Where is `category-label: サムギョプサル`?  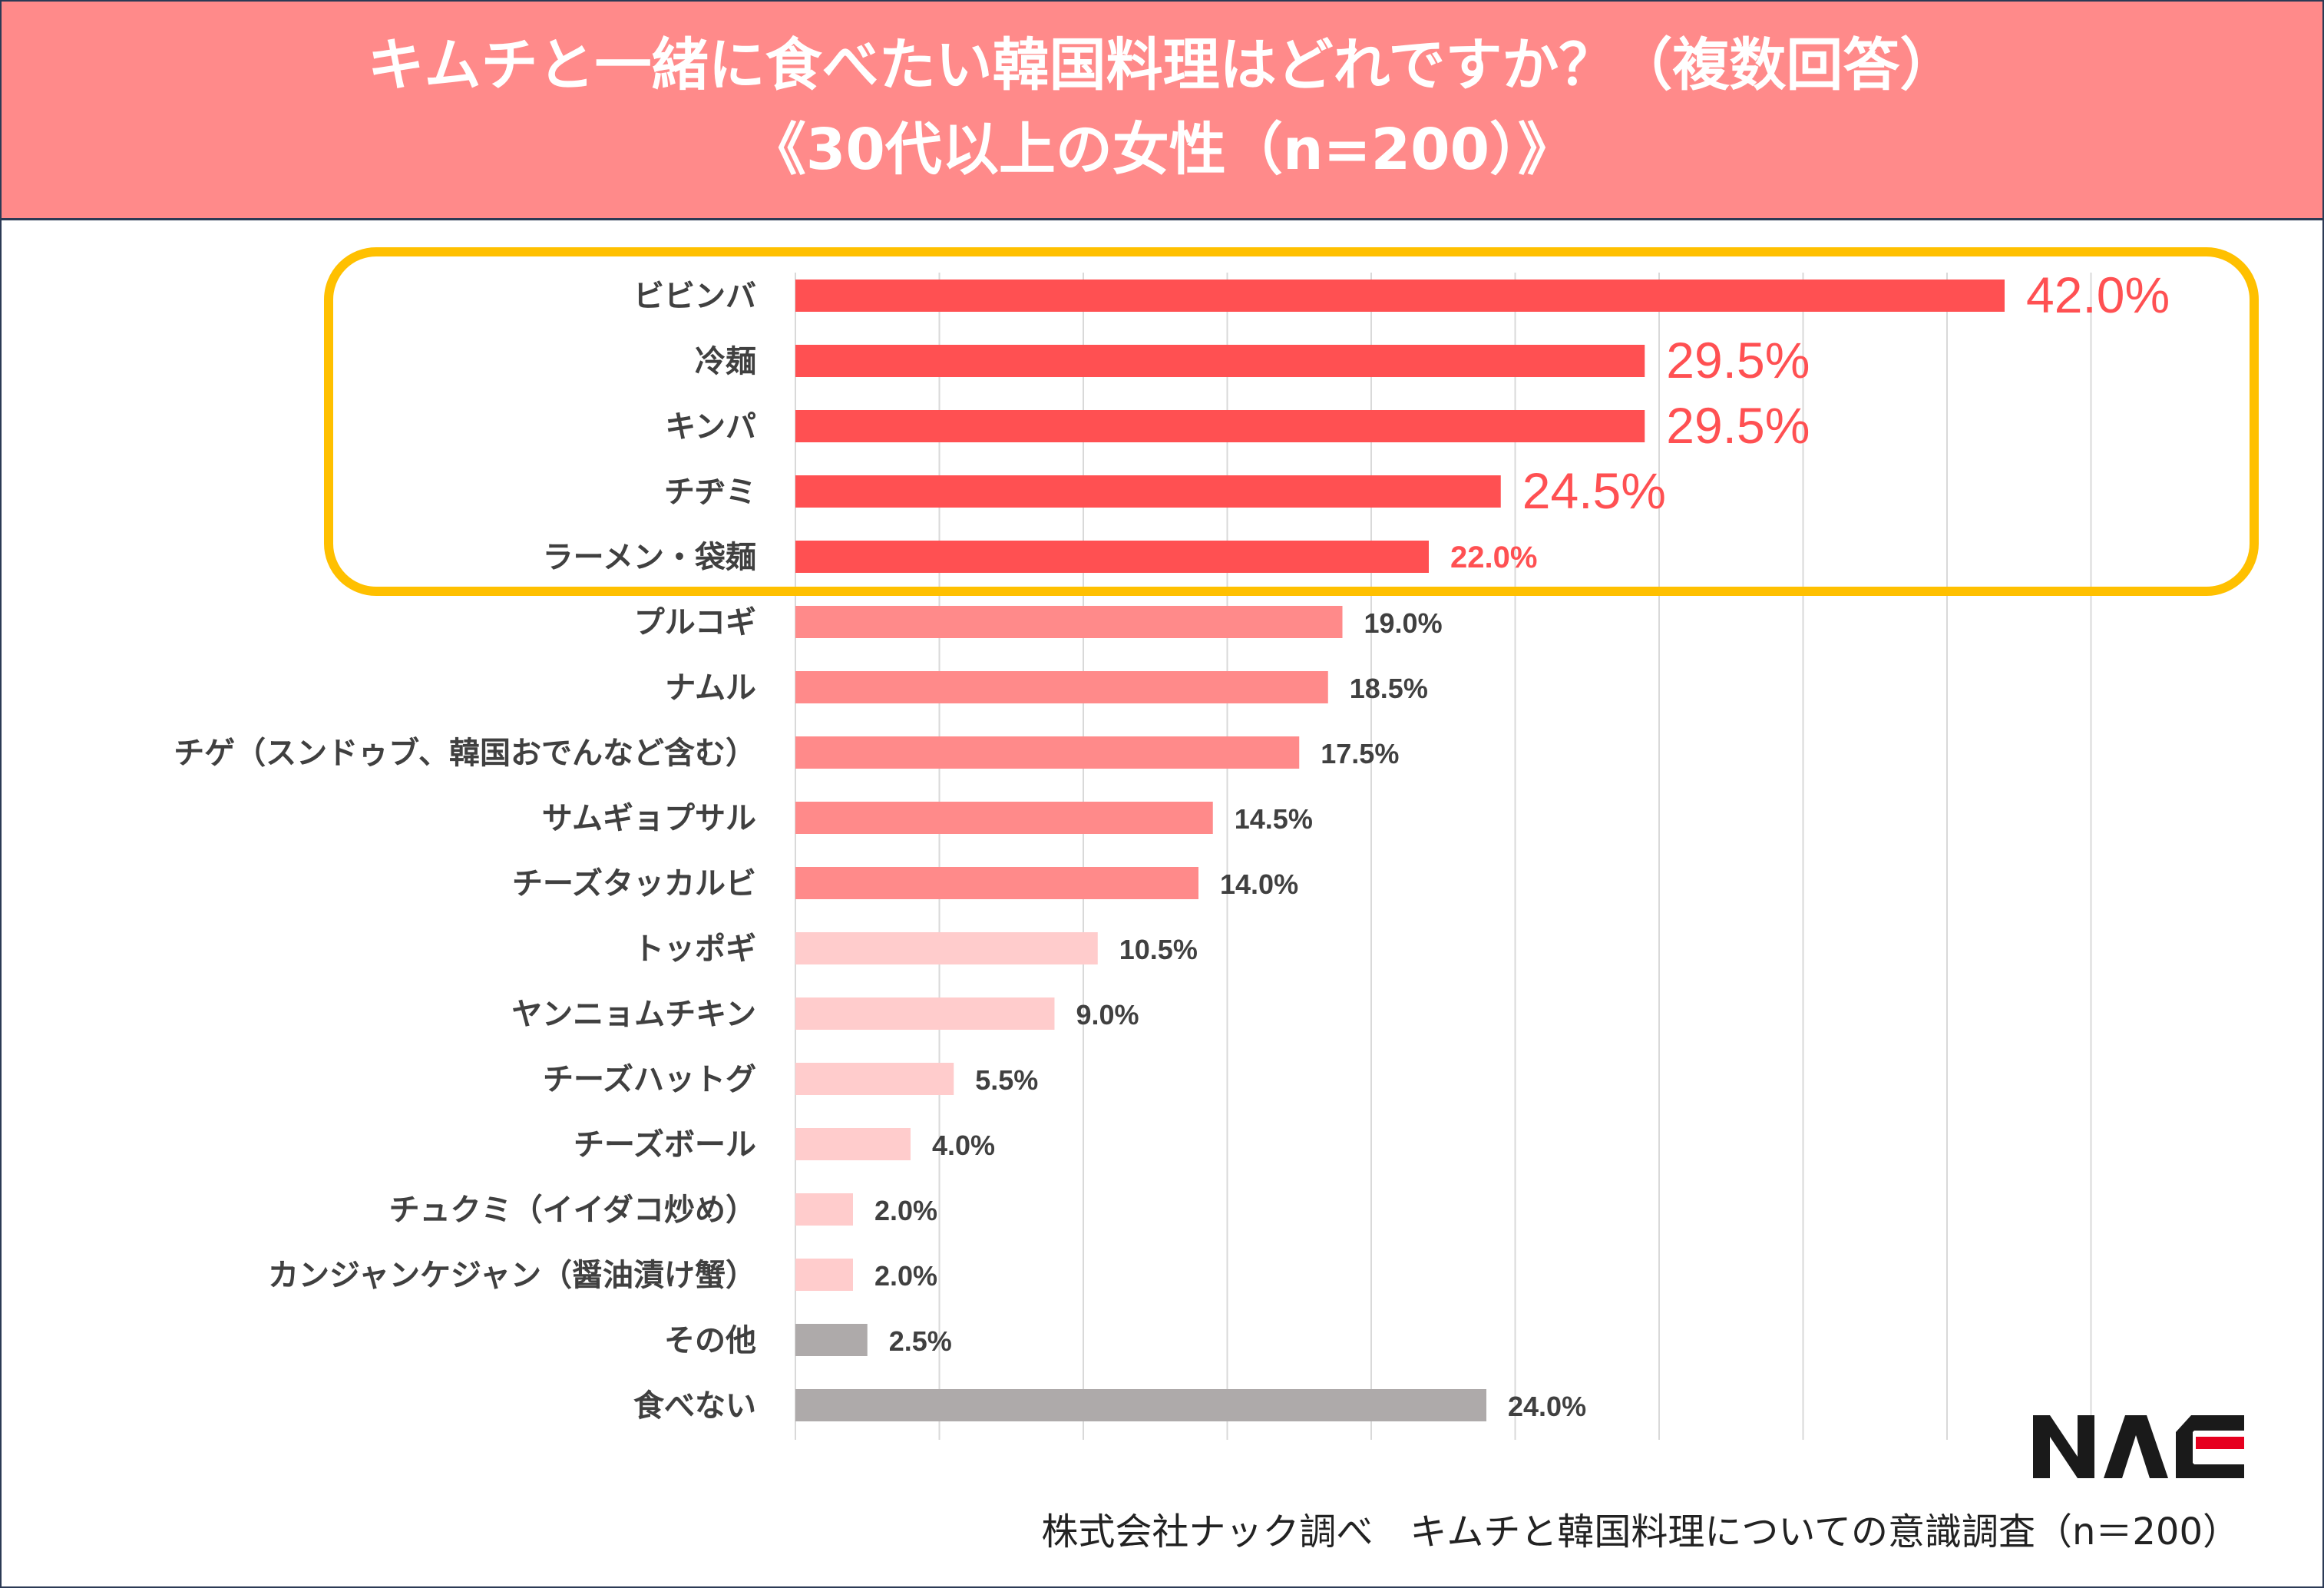
category-label: サムギョプサル is located at coordinates (649, 819).